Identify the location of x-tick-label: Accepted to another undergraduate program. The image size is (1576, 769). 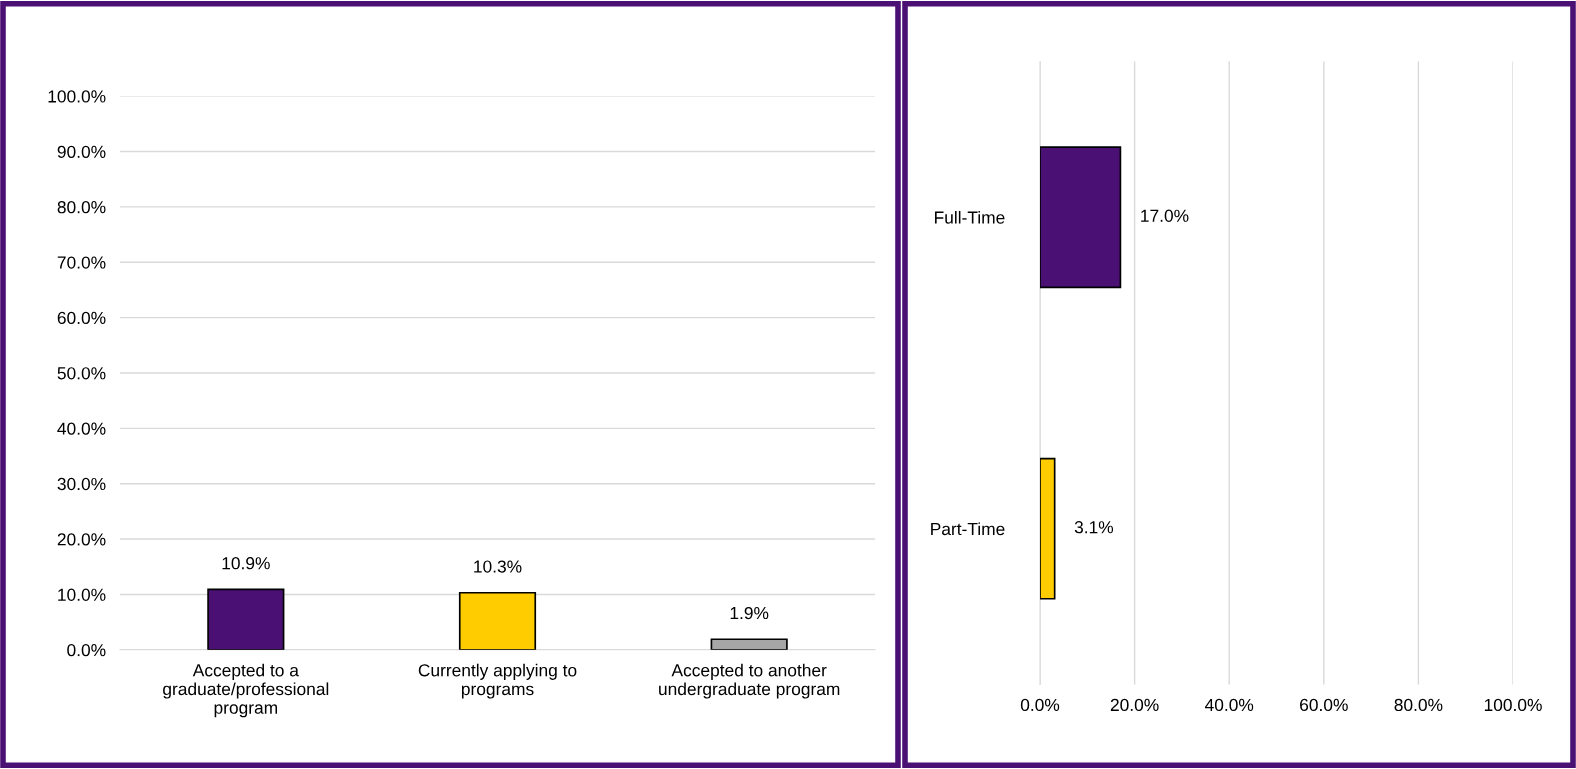
(749, 681).